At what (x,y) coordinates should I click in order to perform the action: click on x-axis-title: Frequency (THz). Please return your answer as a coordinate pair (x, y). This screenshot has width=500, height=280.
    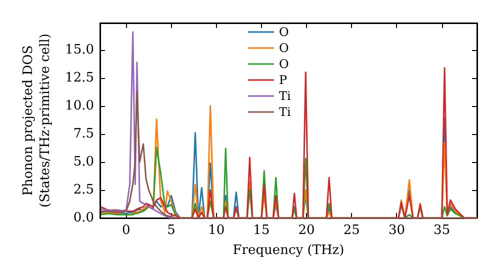
    Looking at the image, I should click on (288, 250).